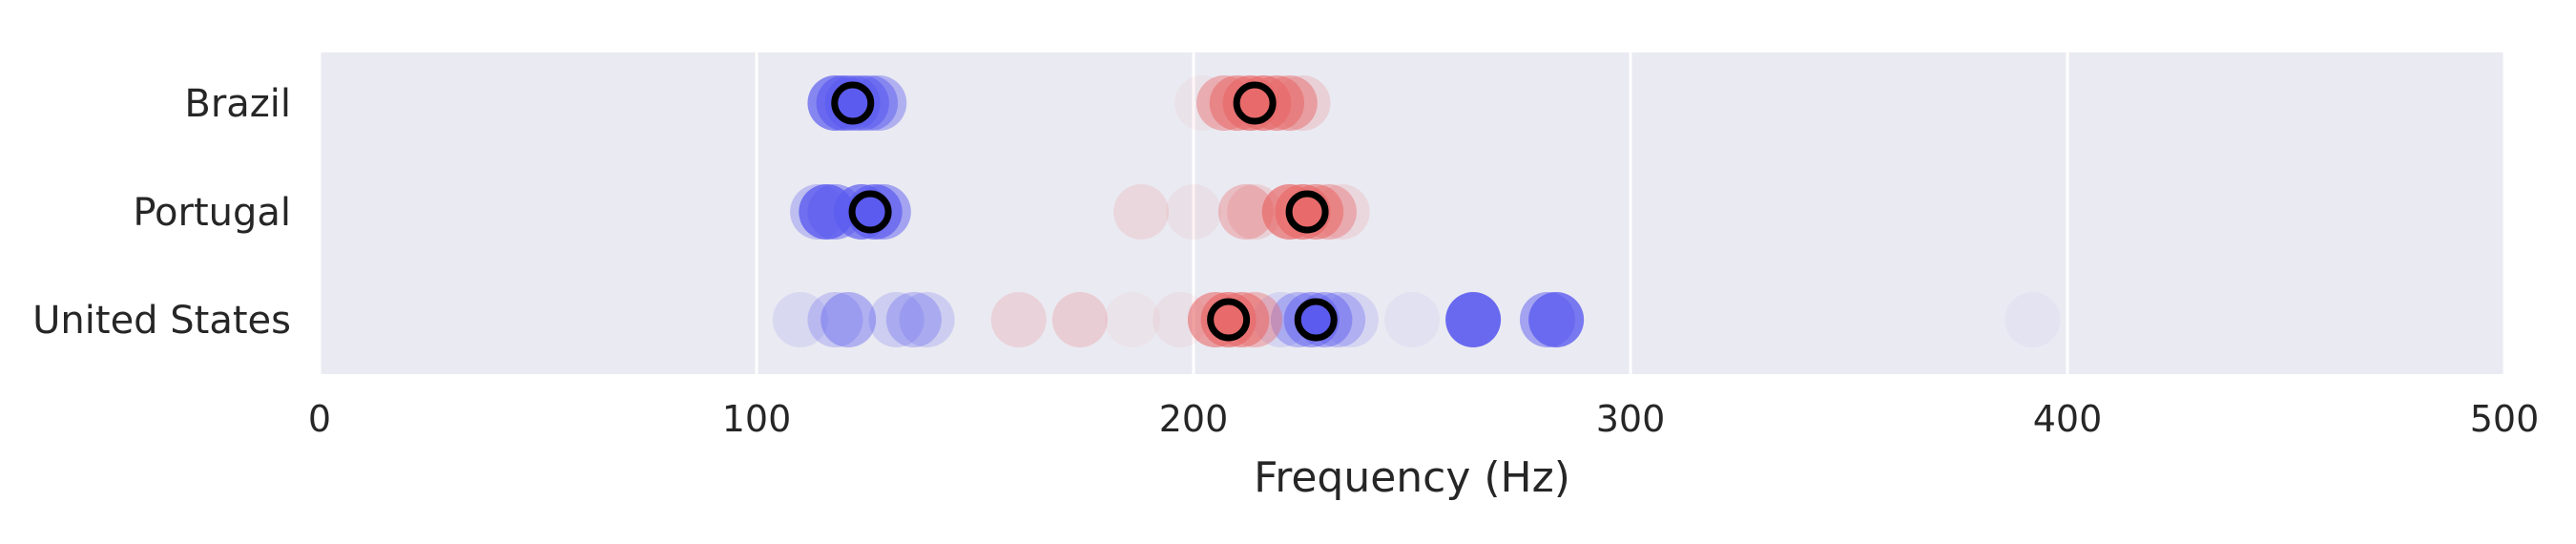 The height and width of the screenshot is (544, 2576). Describe the element at coordinates (237, 104) in the screenshot. I see `category-label: Brazil` at that location.